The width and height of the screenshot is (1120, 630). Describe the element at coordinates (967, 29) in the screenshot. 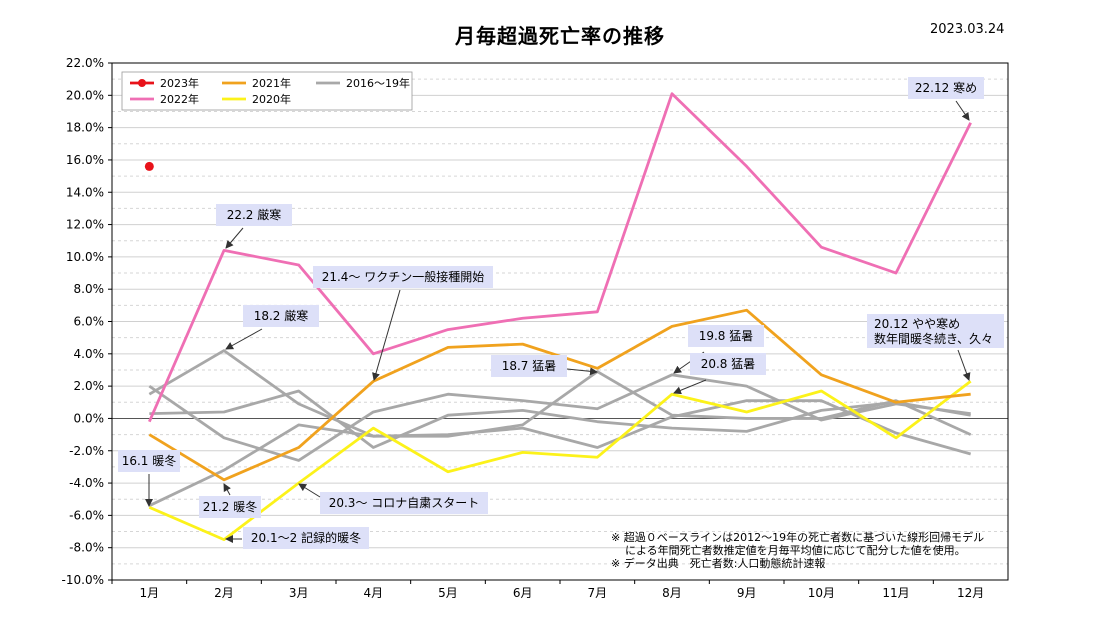

I see `chart-date: 2023.03.24` at that location.